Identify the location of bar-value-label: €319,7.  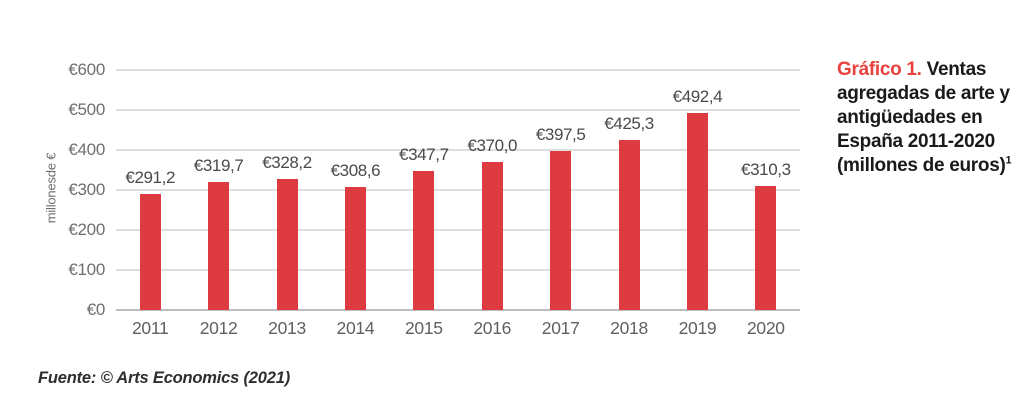
(218, 166).